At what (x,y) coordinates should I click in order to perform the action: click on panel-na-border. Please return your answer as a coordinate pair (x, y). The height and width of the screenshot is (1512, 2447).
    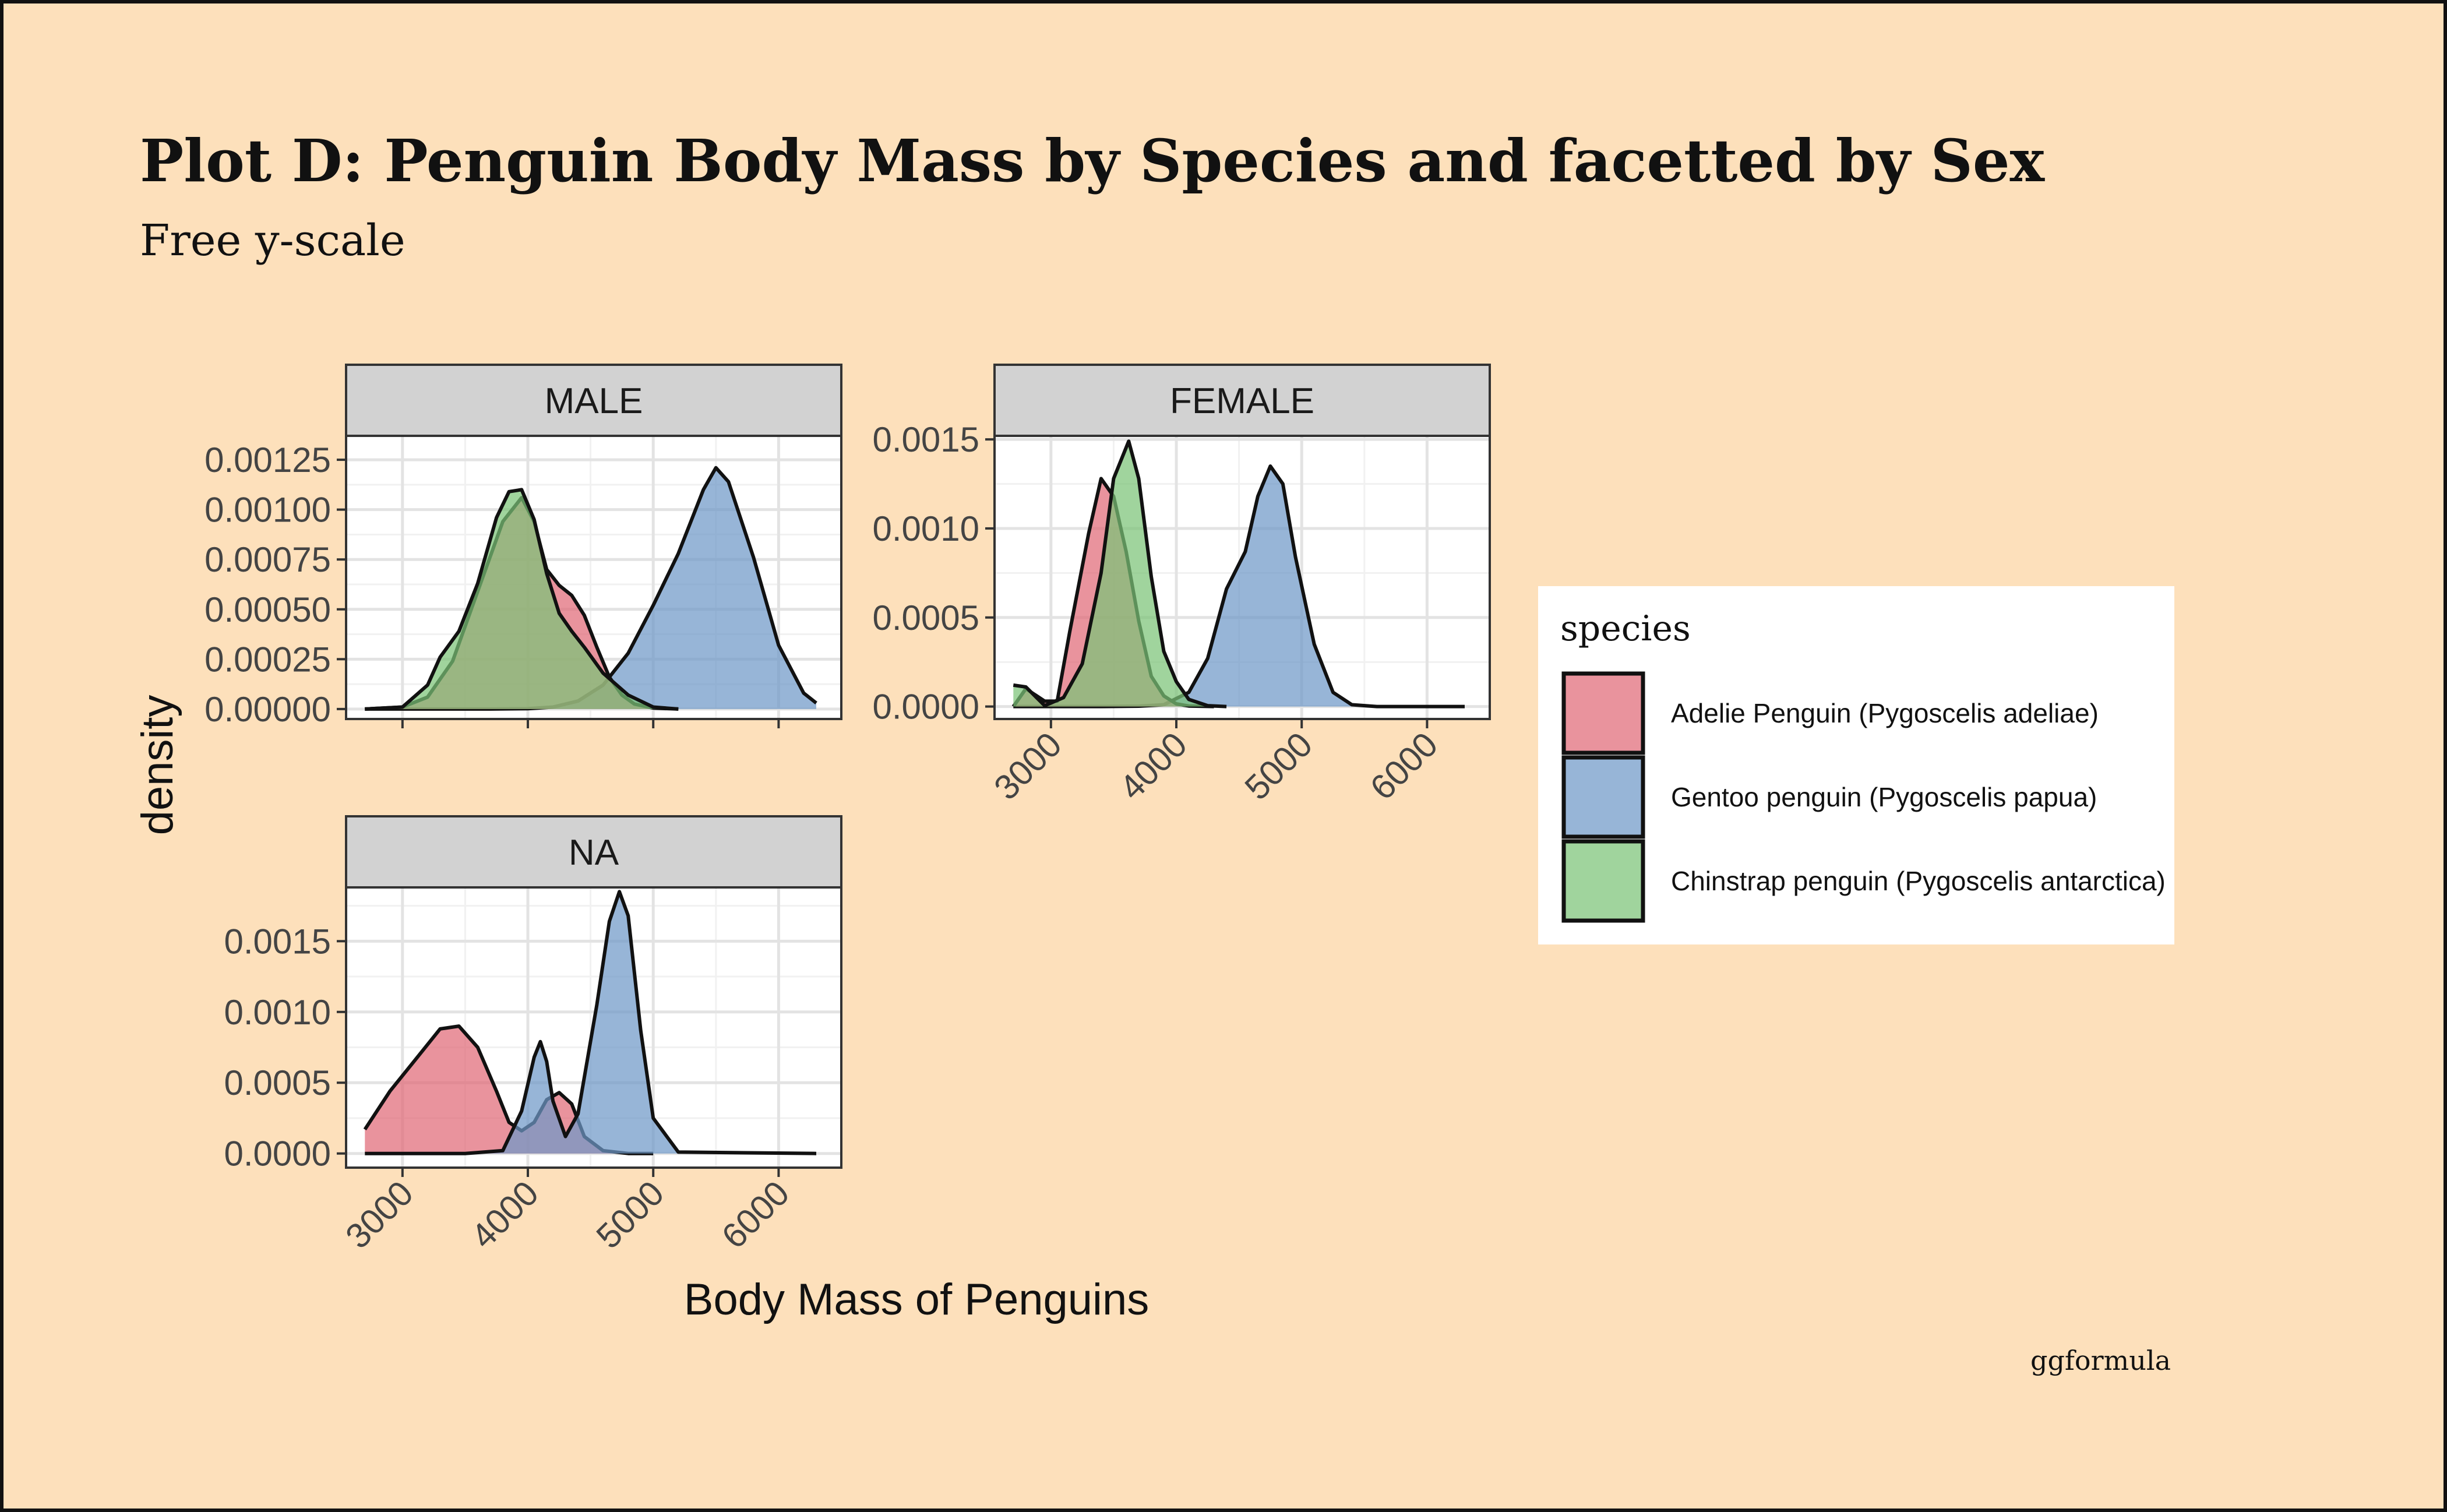
    Looking at the image, I should click on (593, 1027).